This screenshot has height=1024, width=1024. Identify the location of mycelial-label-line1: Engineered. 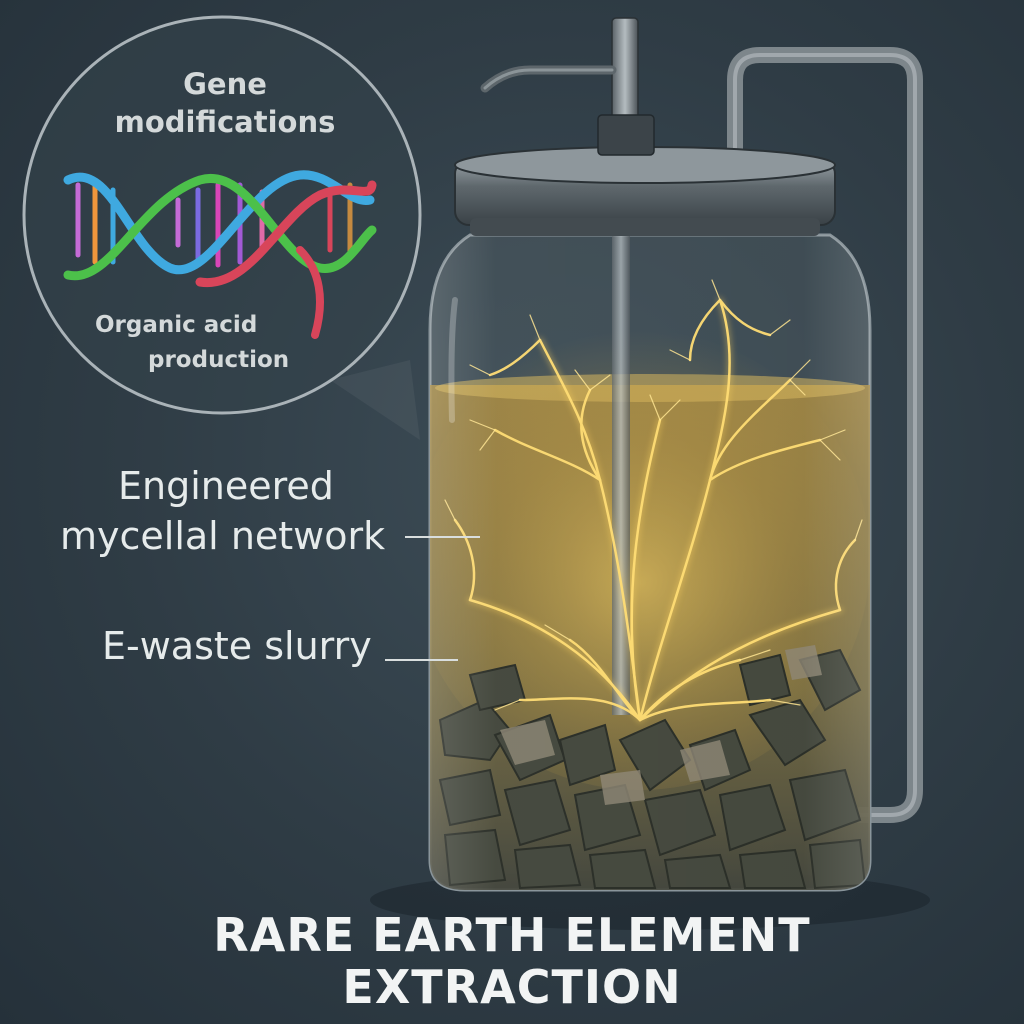
(226, 486).